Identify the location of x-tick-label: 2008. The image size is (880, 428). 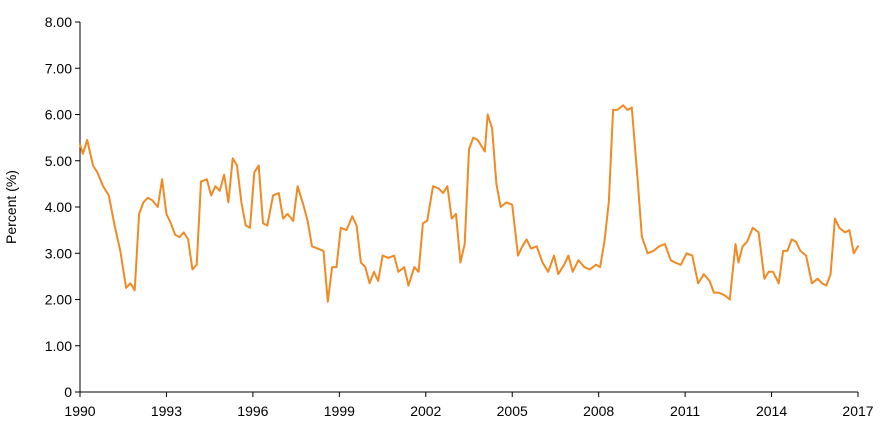
(598, 411).